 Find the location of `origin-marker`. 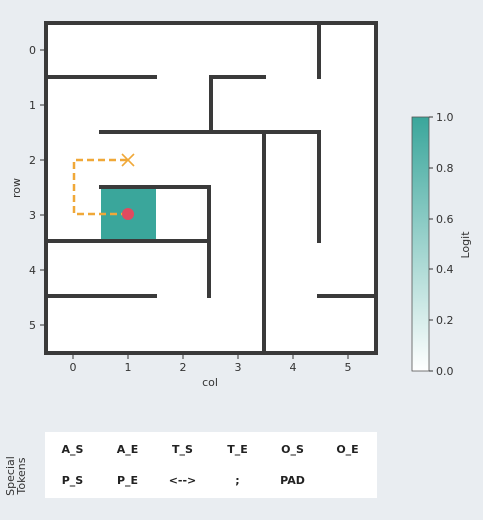

origin-marker is located at coordinates (128, 214).